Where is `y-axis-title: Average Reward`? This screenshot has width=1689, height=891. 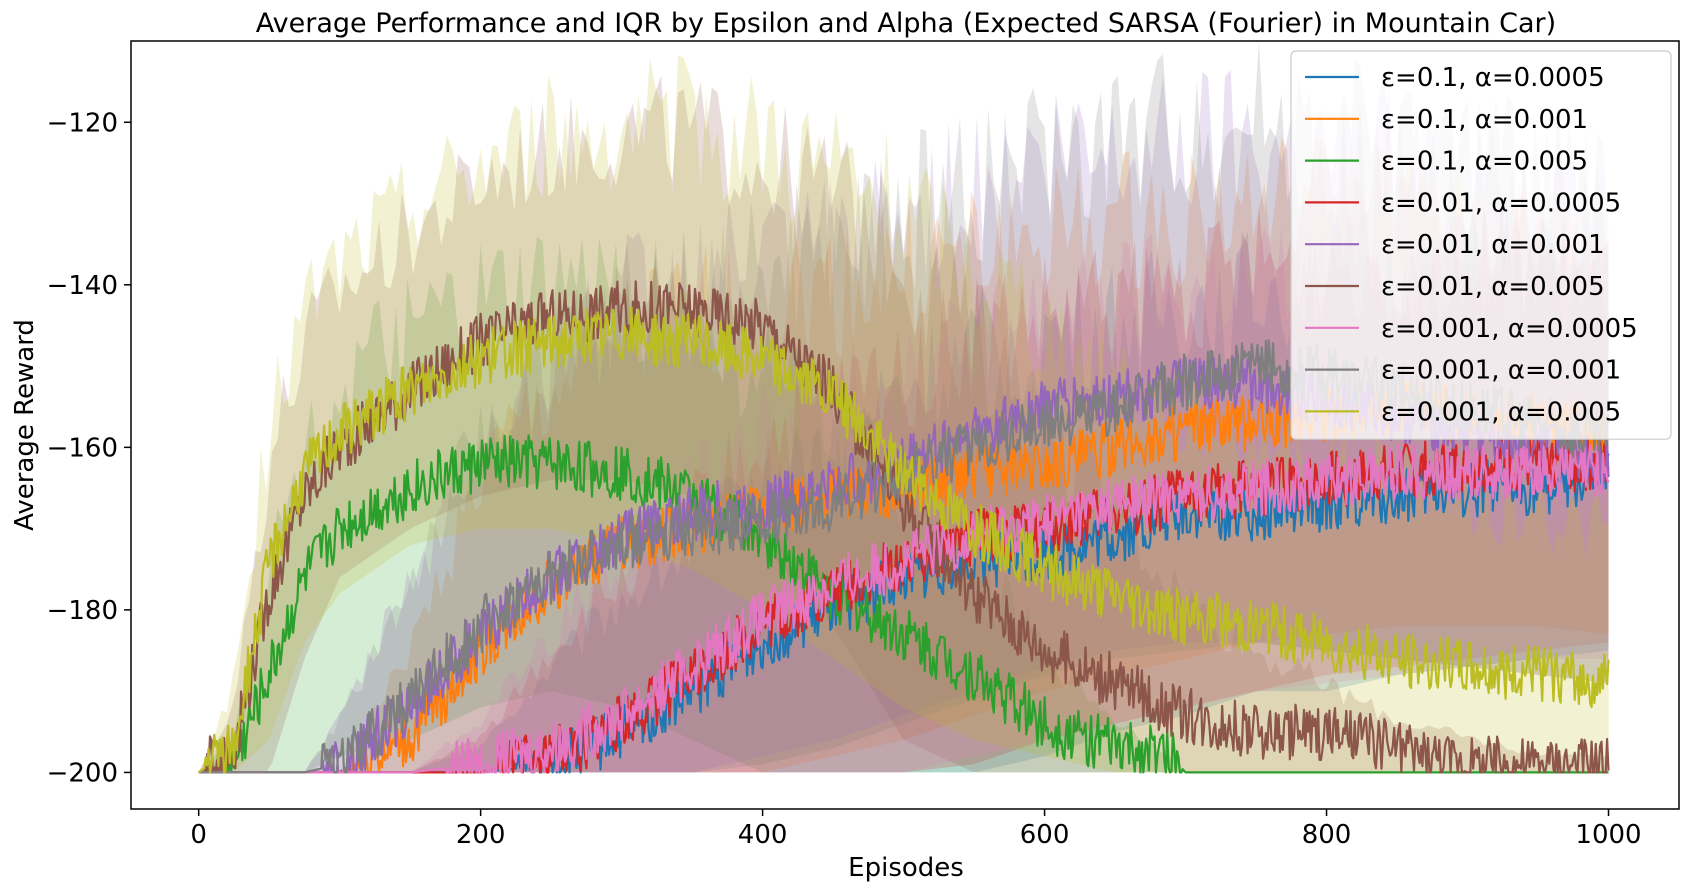
y-axis-title: Average Reward is located at coordinates (25, 425).